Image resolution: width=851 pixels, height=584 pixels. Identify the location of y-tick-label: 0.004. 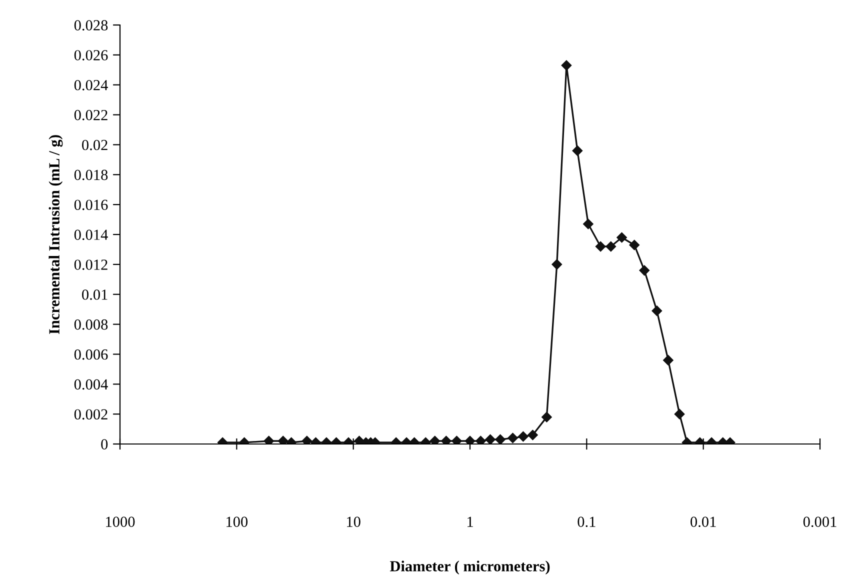
(91, 384).